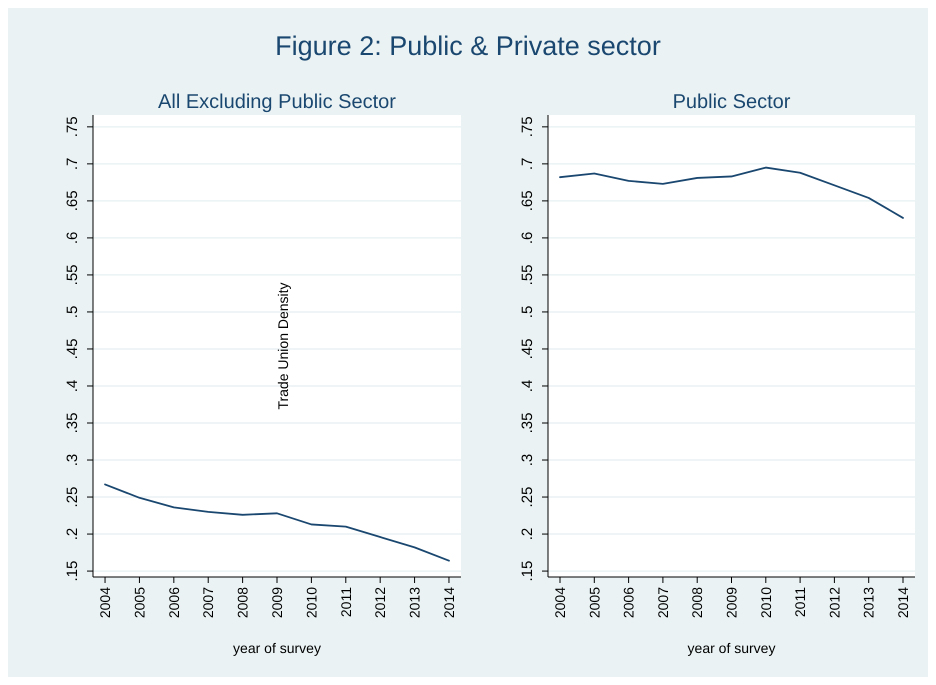 This screenshot has height=685, width=936. I want to click on y-axis-title: Trade Union Density, so click(283, 346).